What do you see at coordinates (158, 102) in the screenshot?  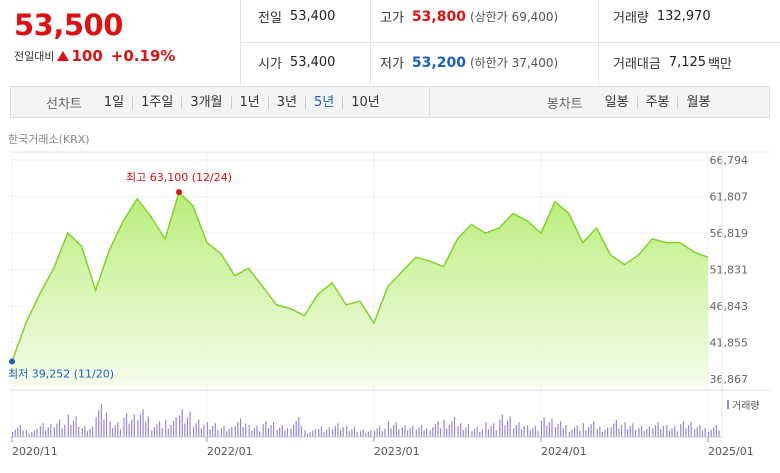 I see `line-period-tab-1: 1주일` at bounding box center [158, 102].